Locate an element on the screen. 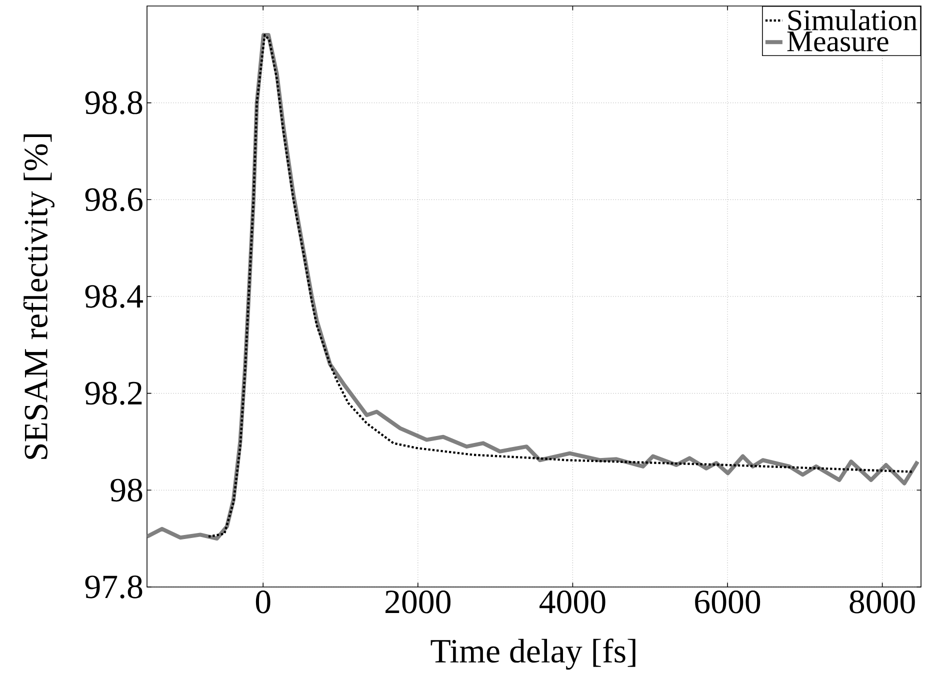 The width and height of the screenshot is (930, 693). x-tick-label: 6000 is located at coordinates (727, 602).